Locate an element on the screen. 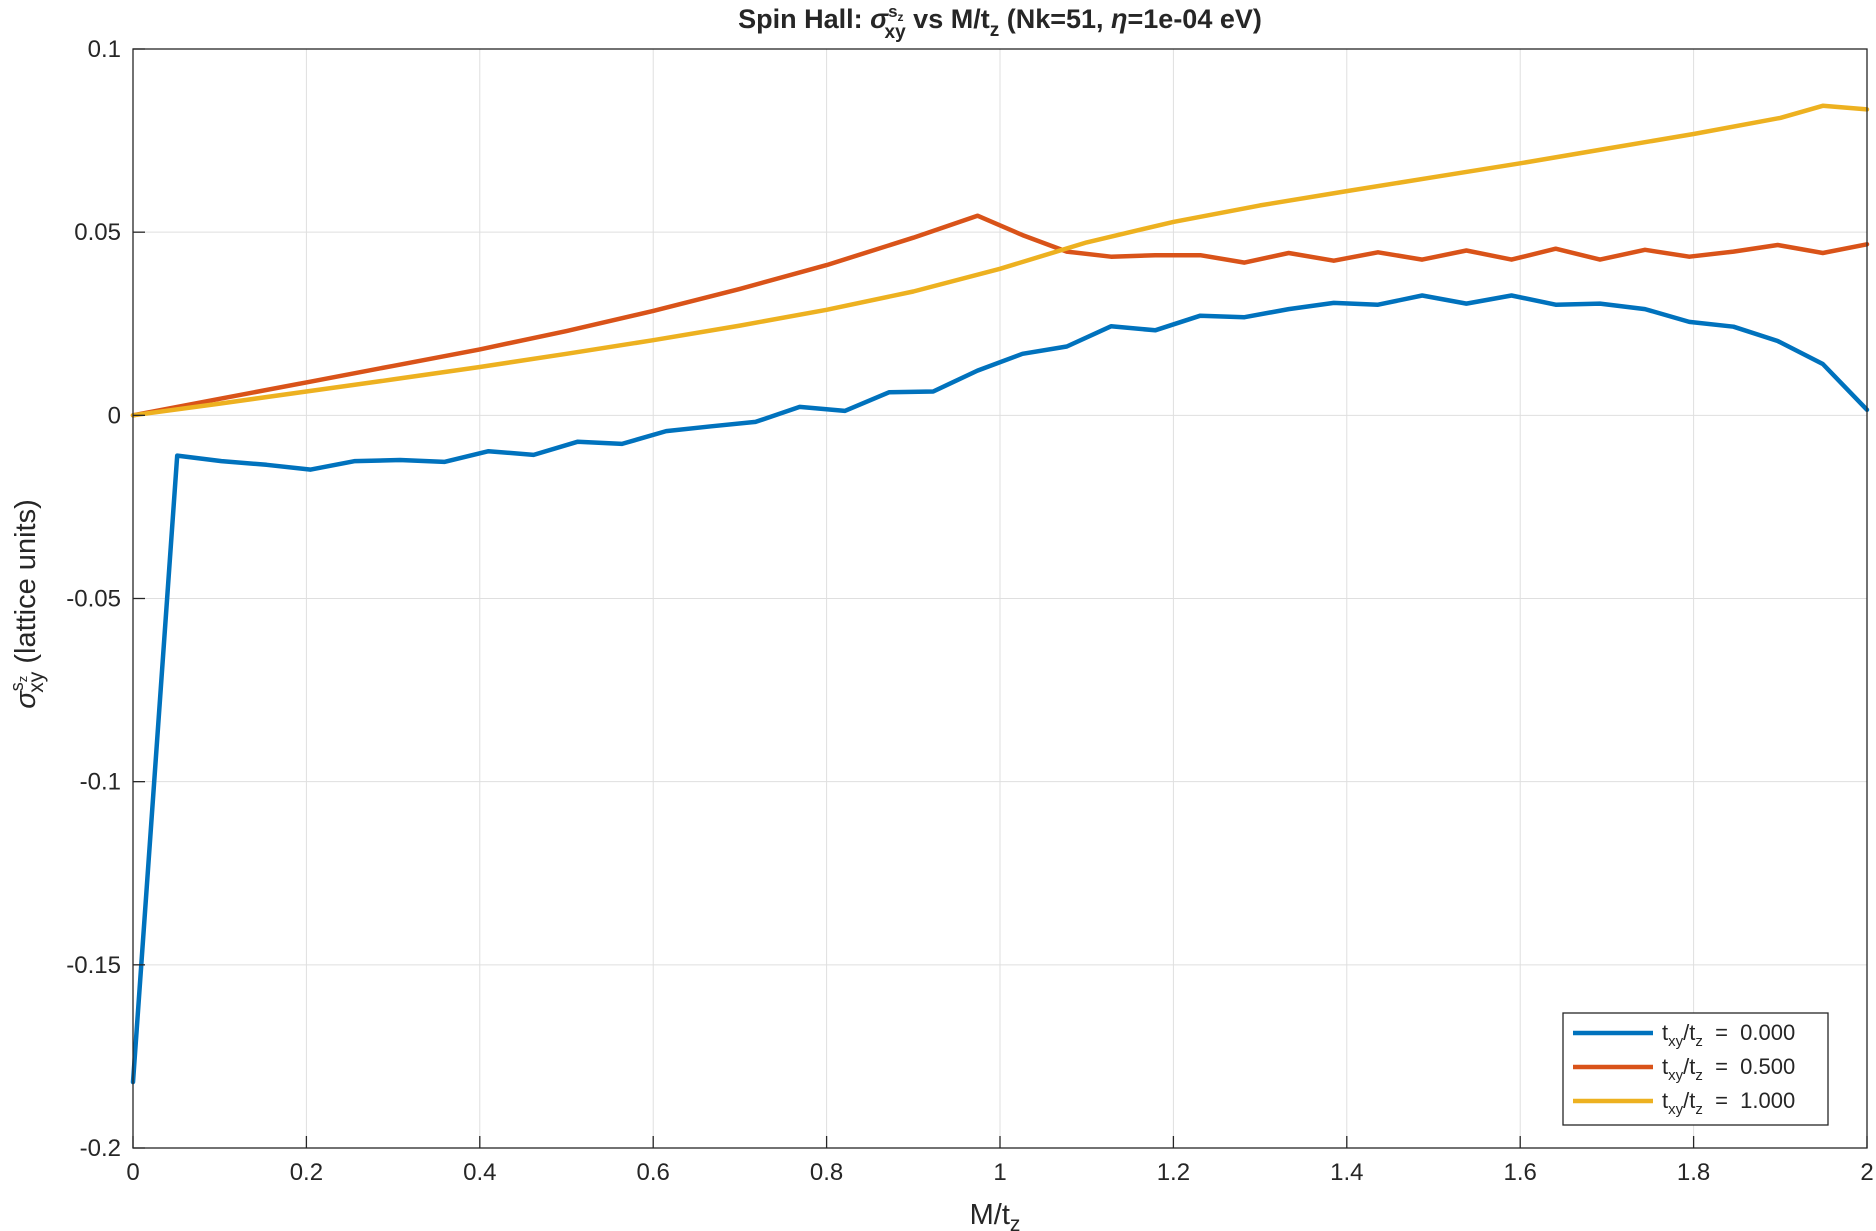 The width and height of the screenshot is (1876, 1231). y-axis-label-sup-sub: z is located at coordinates (22, 679).